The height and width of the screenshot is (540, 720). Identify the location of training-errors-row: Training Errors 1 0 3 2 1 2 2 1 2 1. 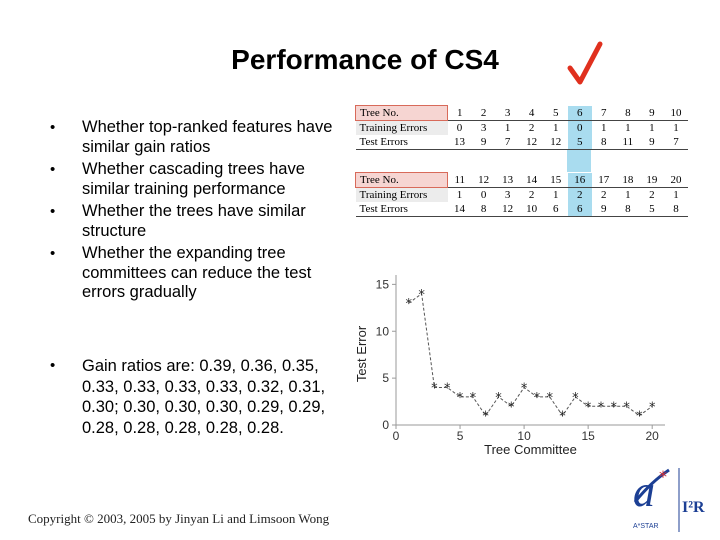
(522, 194).